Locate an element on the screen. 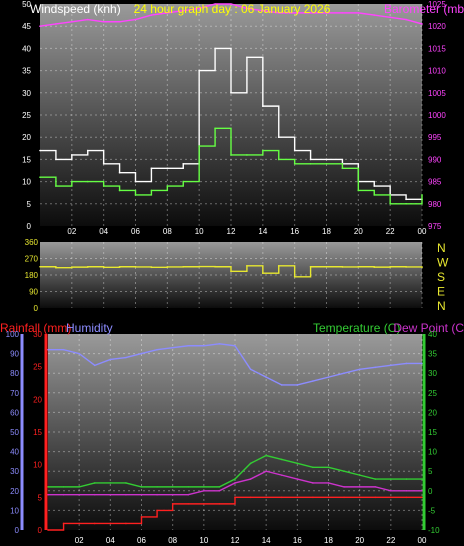  x-tick-label: 18 is located at coordinates (326, 231).